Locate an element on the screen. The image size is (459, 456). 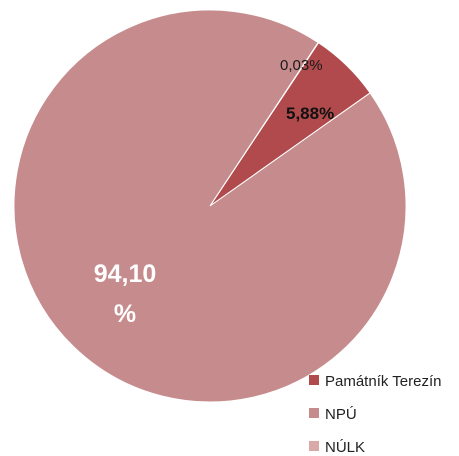
label-pamatnik-terezin: 5,88% is located at coordinates (310, 113).